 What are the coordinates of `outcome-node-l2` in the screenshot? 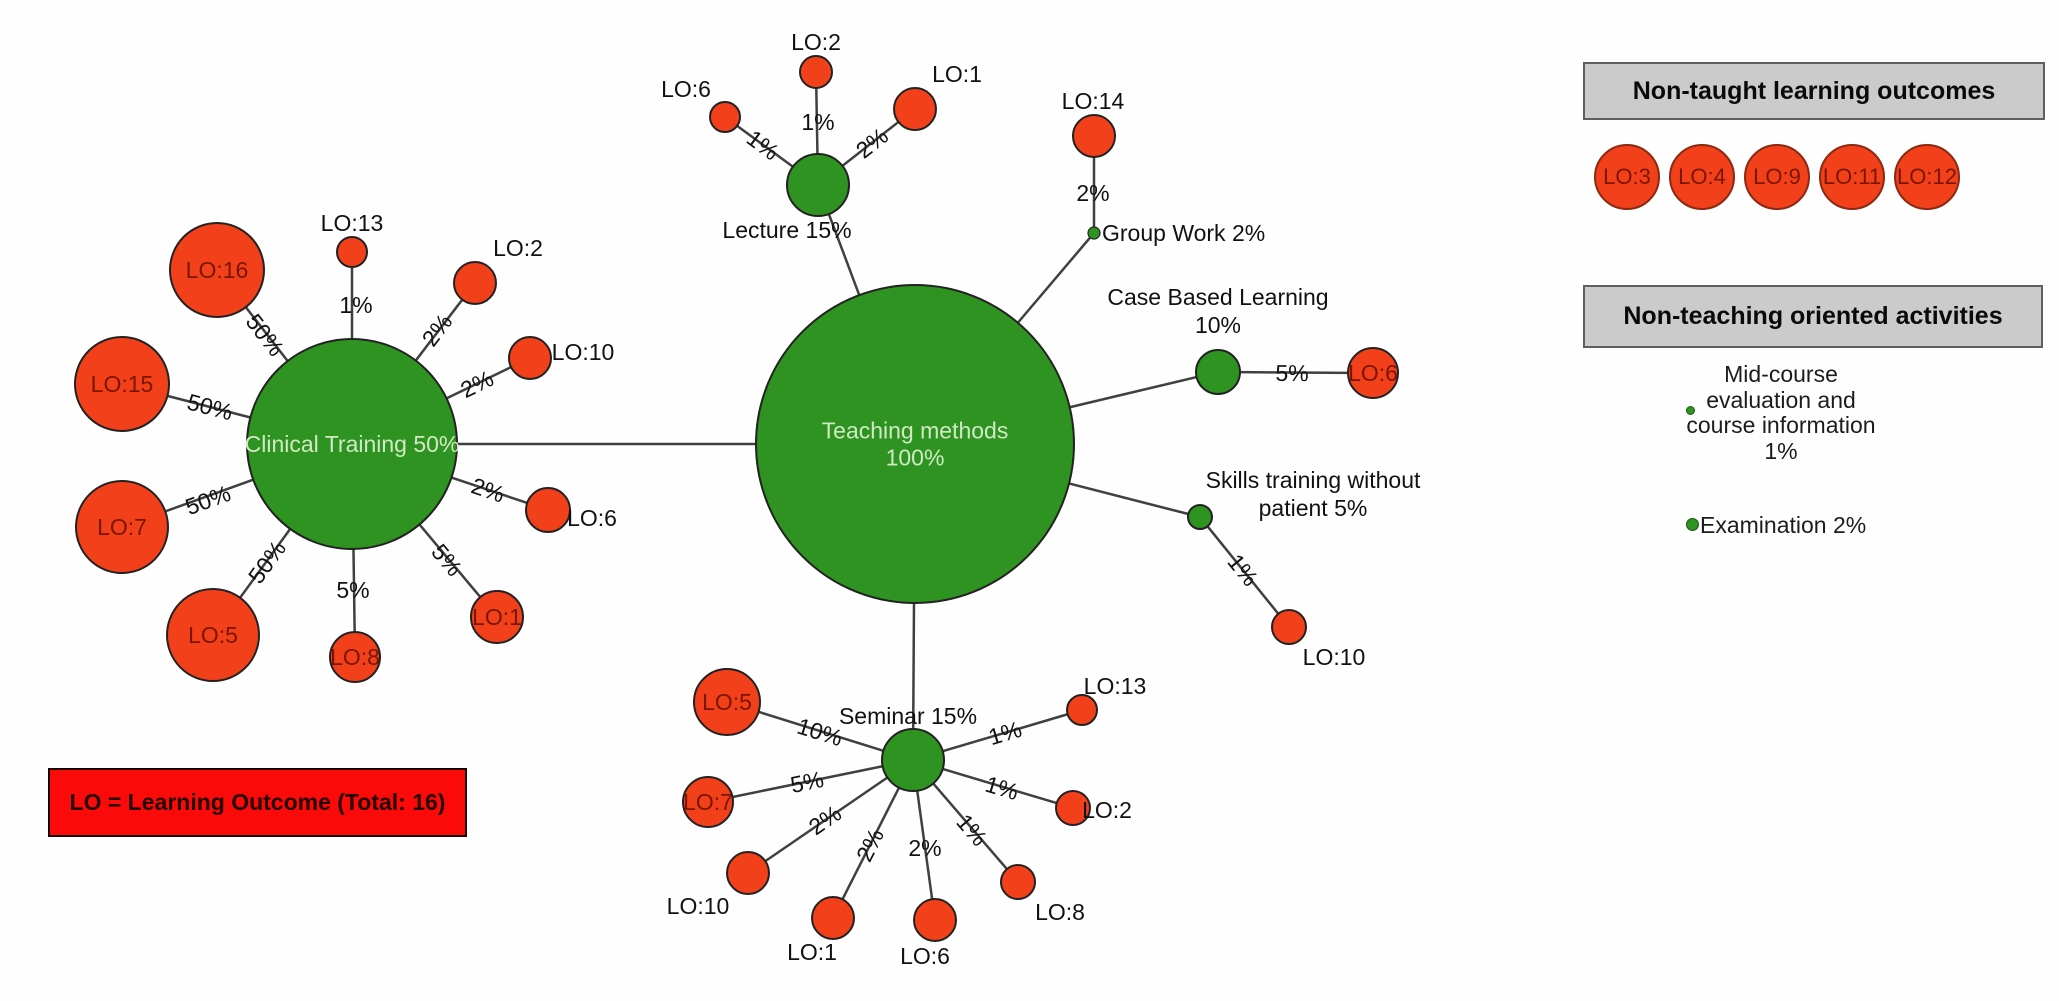 It's located at (816, 72).